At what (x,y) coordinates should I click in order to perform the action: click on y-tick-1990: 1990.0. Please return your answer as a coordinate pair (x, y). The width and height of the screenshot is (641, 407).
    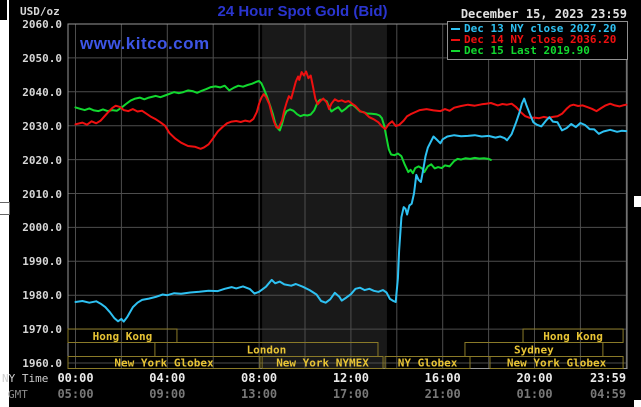
    Looking at the image, I should click on (42, 262).